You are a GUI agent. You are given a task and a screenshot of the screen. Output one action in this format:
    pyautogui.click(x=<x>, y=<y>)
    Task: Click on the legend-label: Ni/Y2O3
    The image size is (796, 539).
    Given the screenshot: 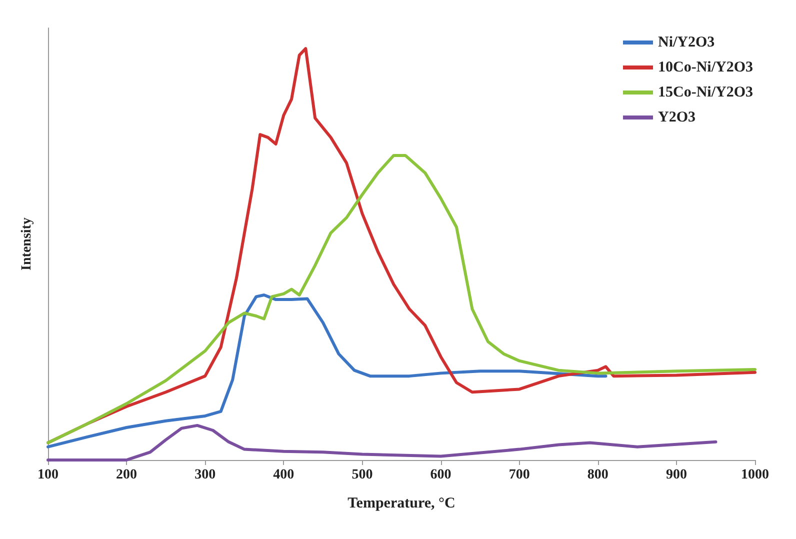 What is the action you would take?
    pyautogui.click(x=686, y=42)
    